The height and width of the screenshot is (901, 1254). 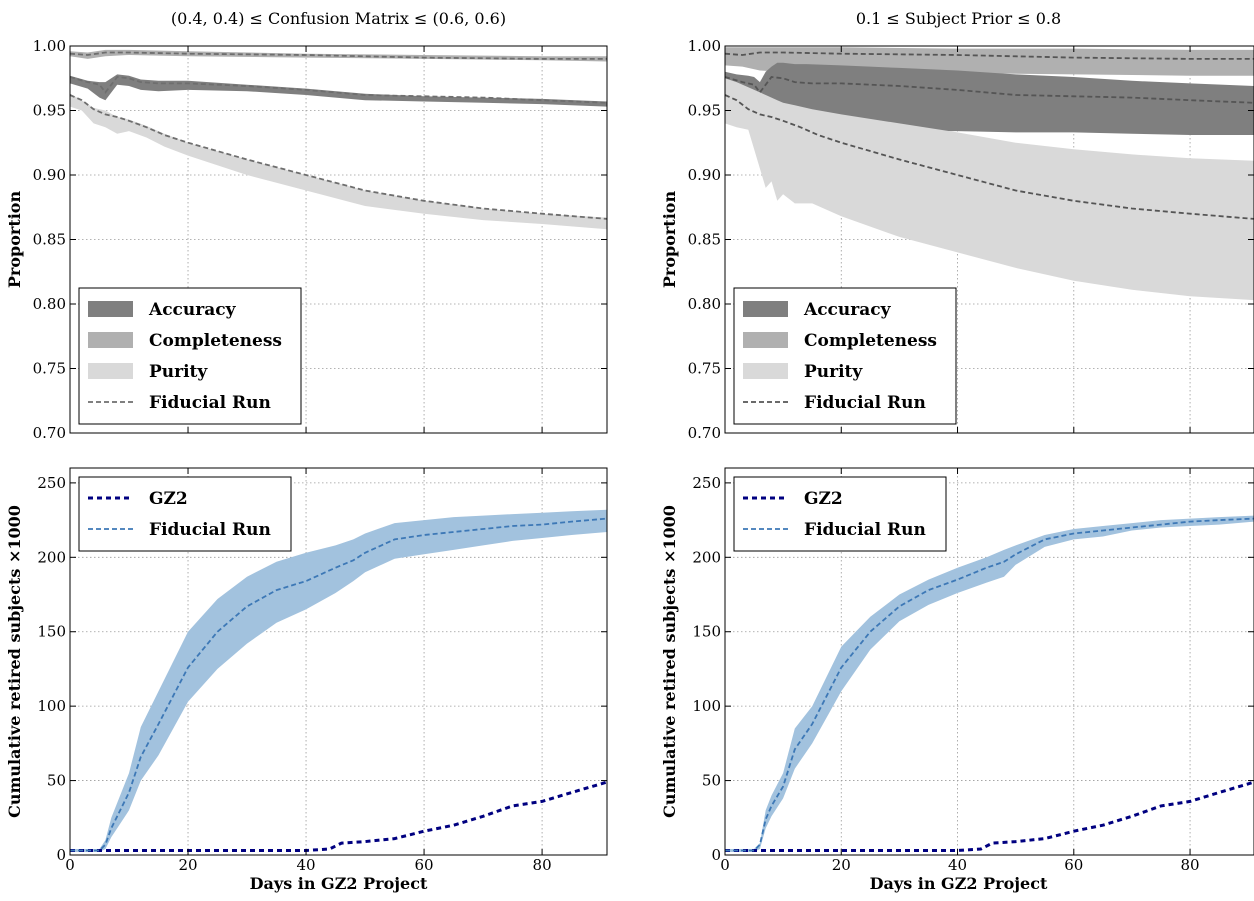 I want to click on band-accuracy, so click(x=338, y=90).